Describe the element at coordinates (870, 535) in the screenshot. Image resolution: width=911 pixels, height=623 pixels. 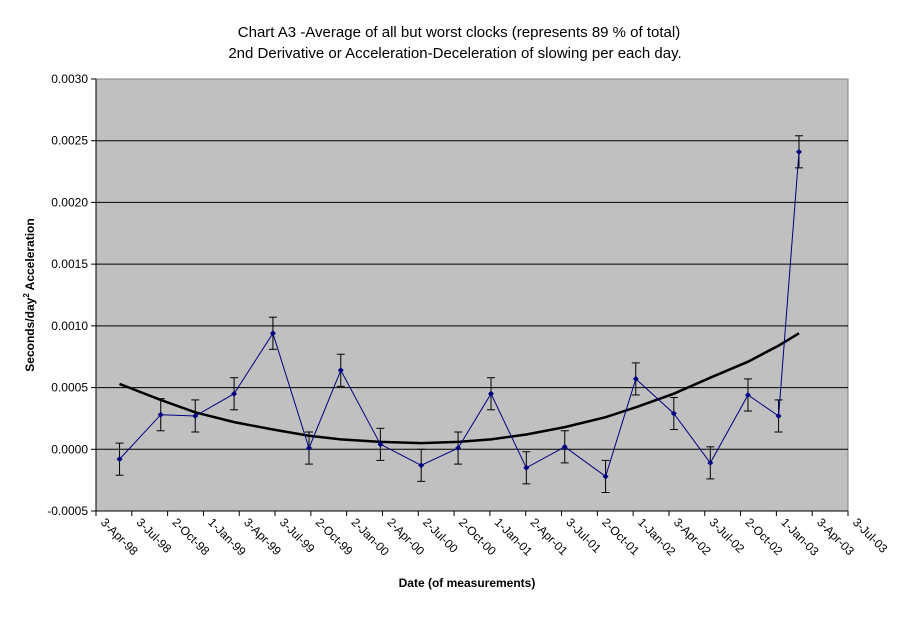
I see `x-tick-label: 3-Jul-03` at that location.